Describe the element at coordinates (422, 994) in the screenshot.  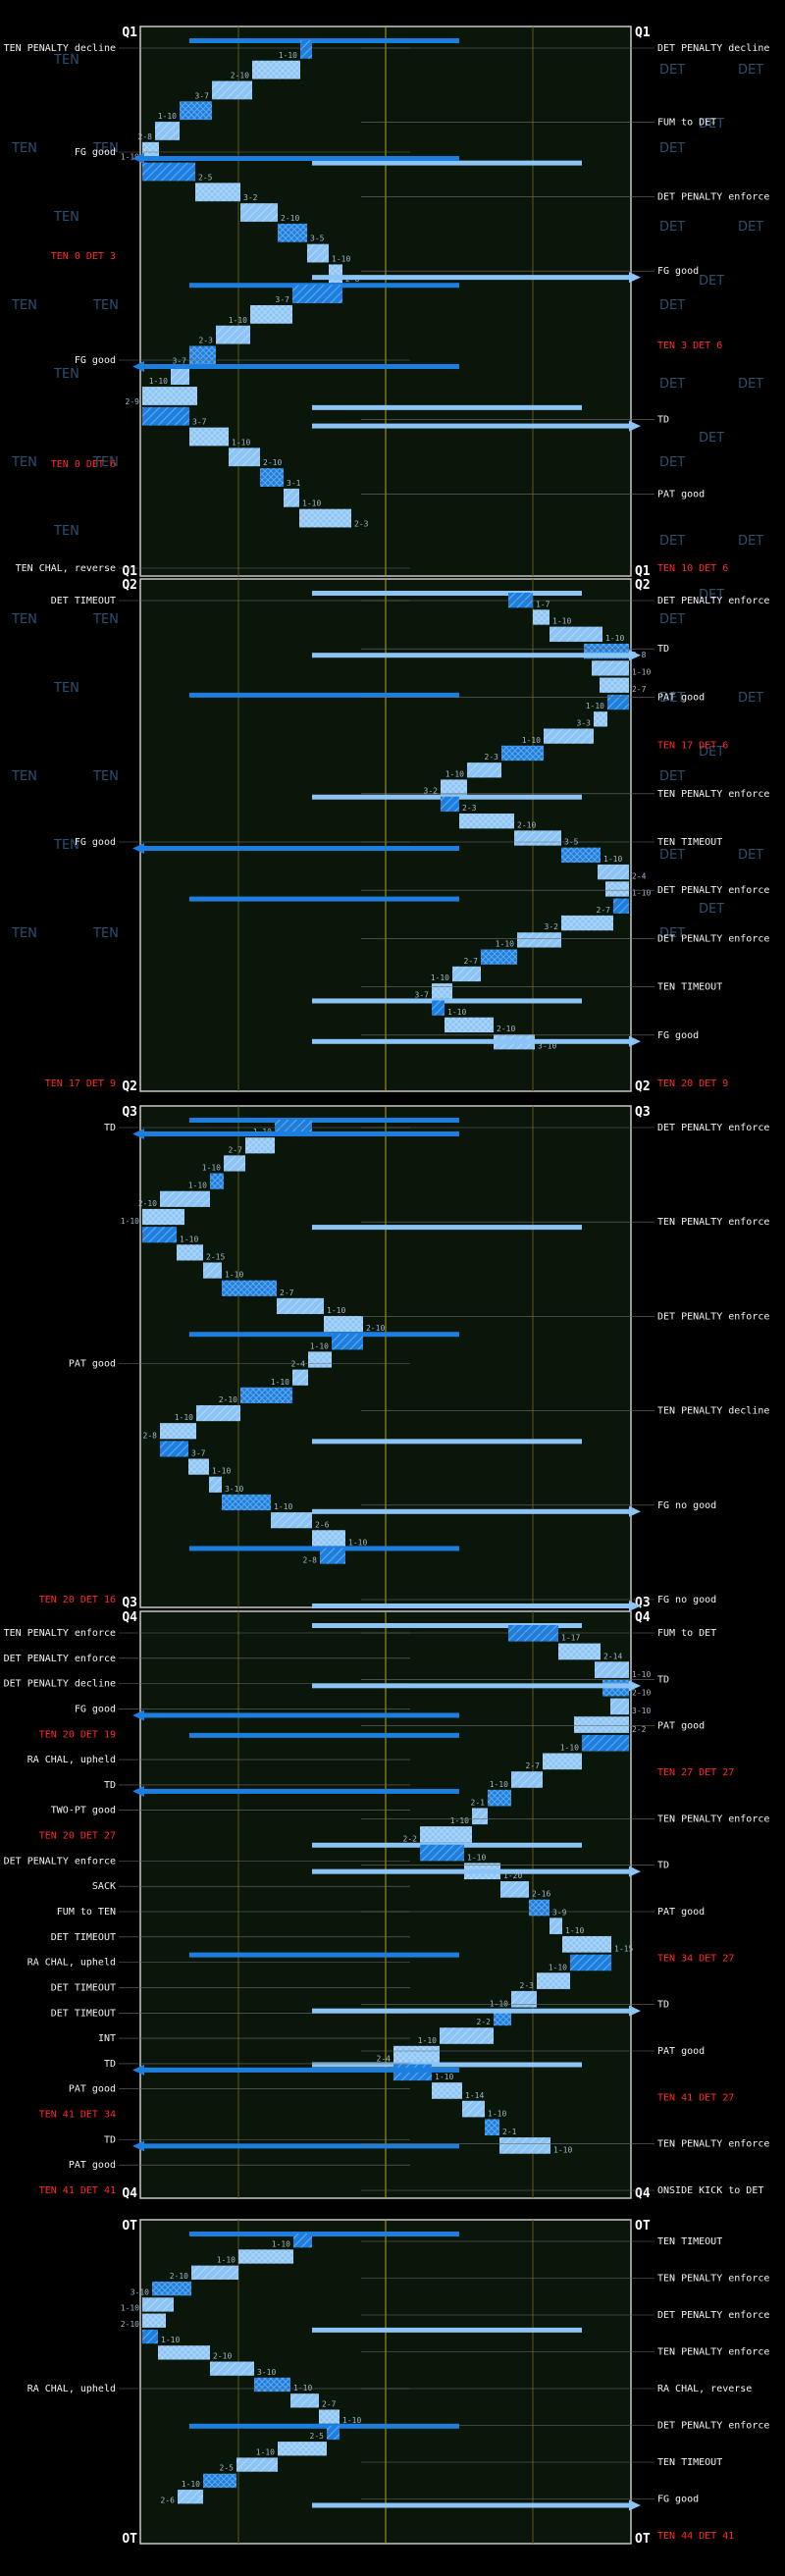
I see `down-distance-label: 3-7` at that location.